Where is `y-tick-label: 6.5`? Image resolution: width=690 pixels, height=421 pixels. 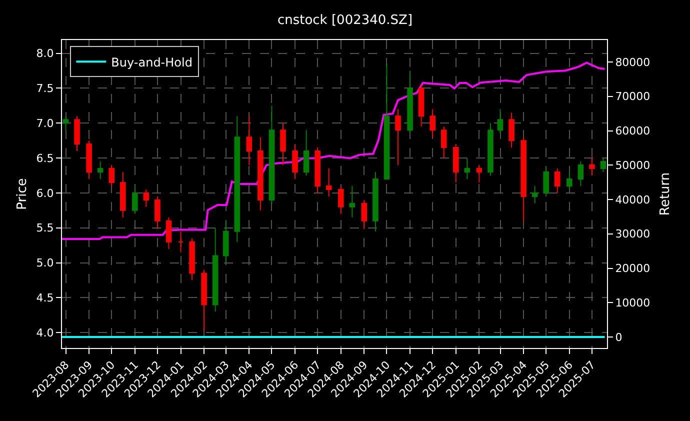
y-tick-label: 6.5 is located at coordinates (45, 158).